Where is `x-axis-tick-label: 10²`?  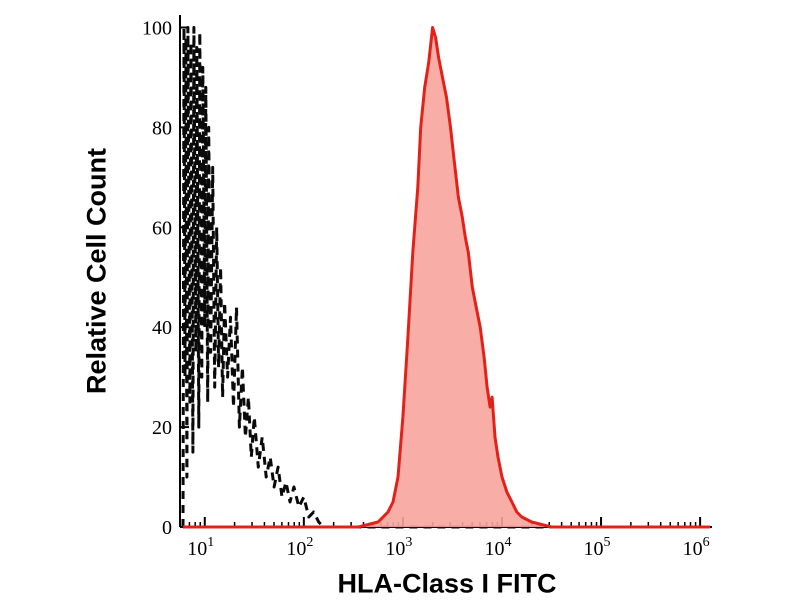
x-axis-tick-label: 10² is located at coordinates (299, 547).